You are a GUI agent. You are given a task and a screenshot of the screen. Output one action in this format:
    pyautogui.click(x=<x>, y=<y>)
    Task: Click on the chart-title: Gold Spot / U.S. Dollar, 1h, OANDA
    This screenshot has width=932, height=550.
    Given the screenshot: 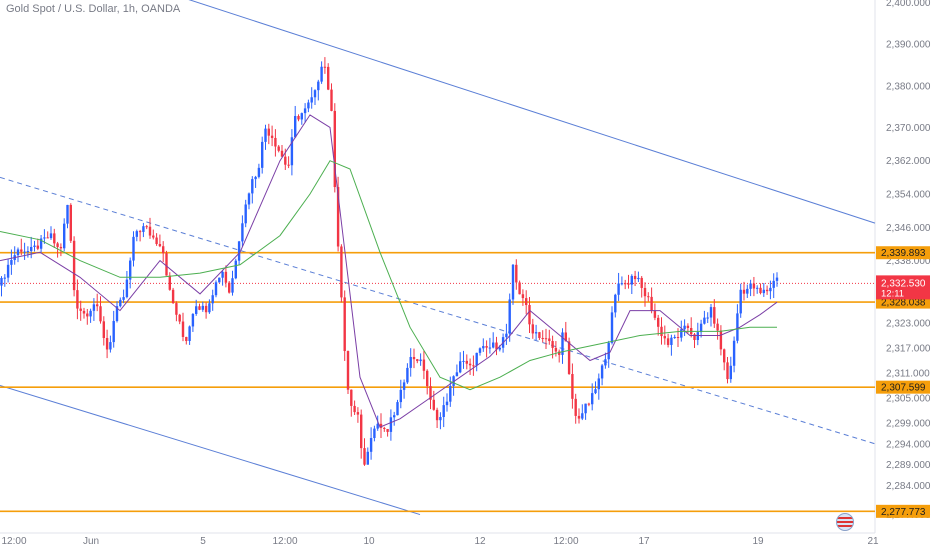 What is the action you would take?
    pyautogui.click(x=93, y=9)
    